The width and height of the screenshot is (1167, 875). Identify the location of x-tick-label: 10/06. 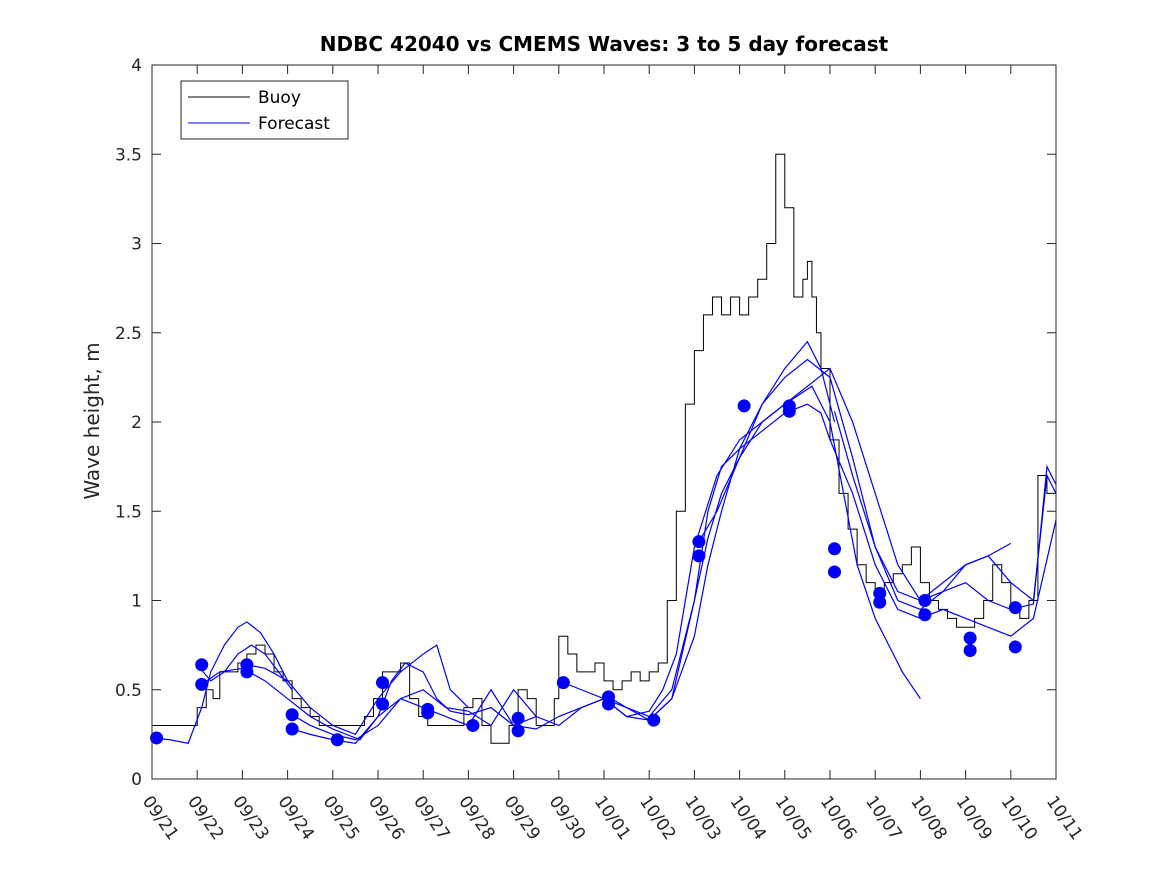
(838, 818).